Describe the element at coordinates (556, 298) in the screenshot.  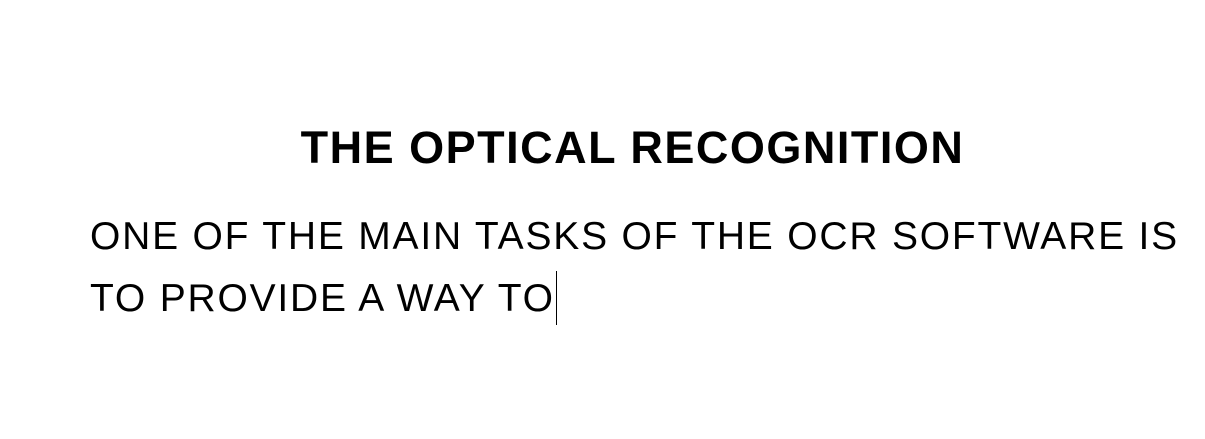
I see `text-cursor` at that location.